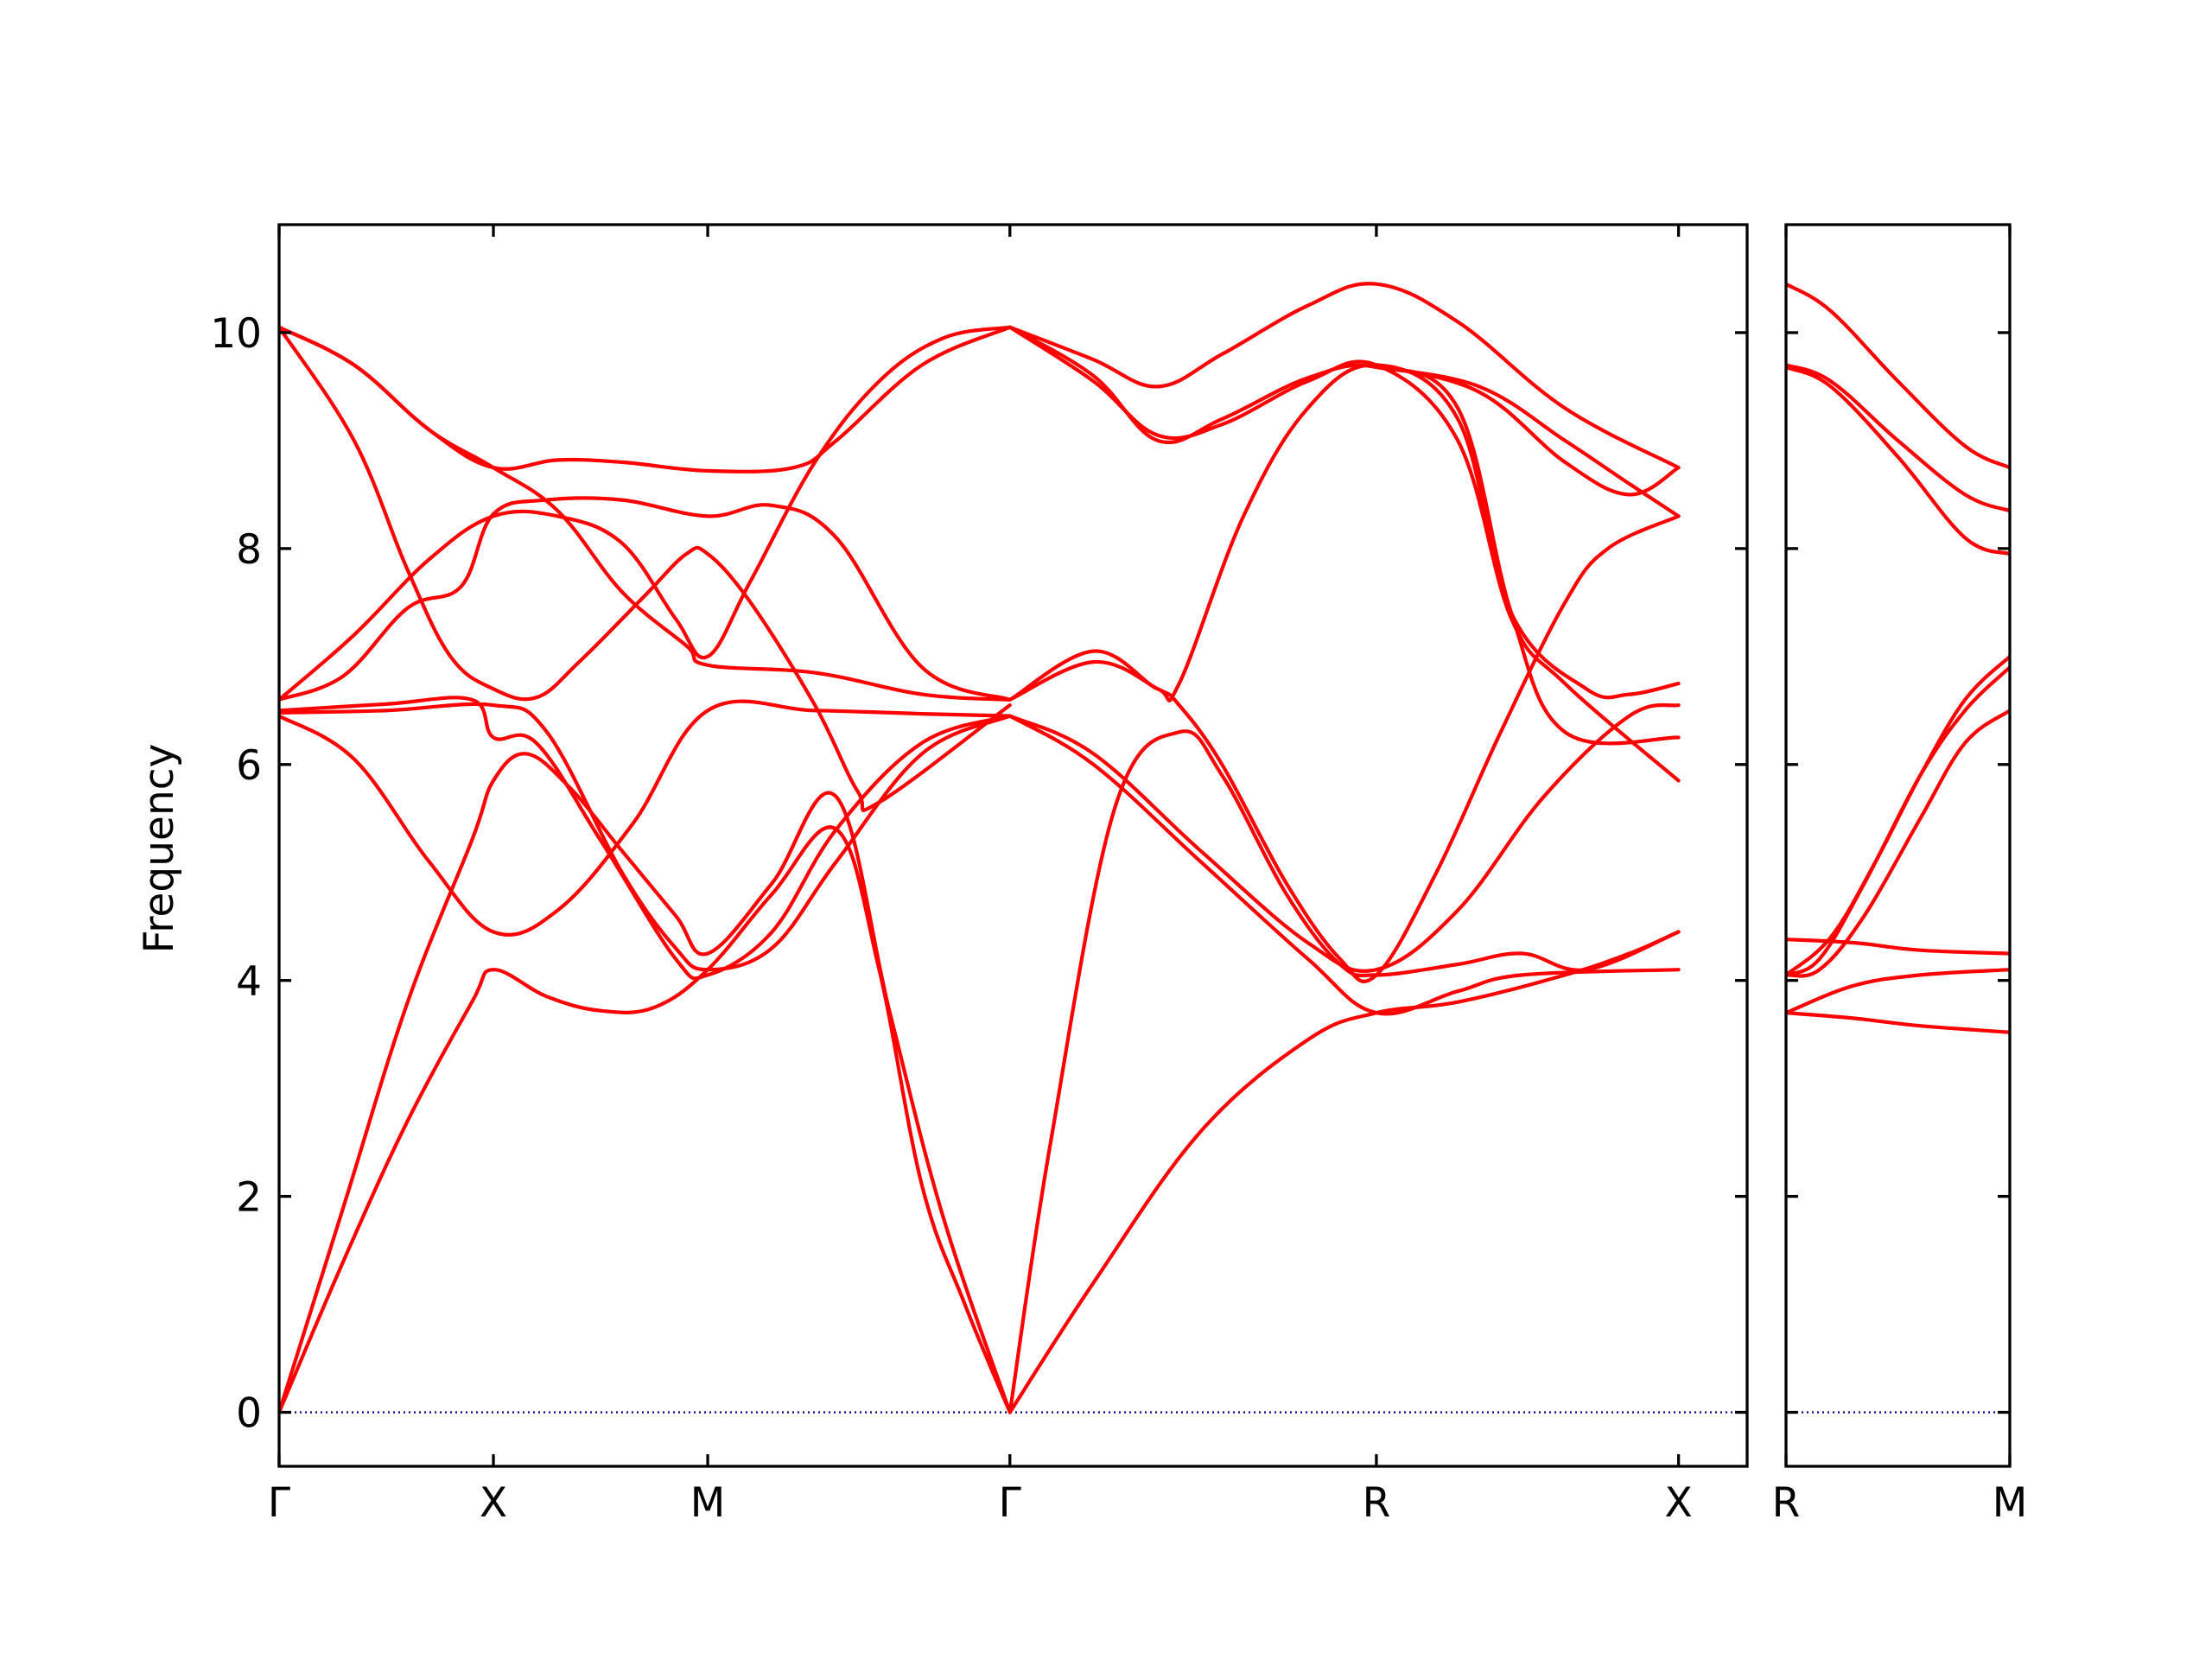 The height and width of the screenshot is (1659, 2212). Describe the element at coordinates (236, 334) in the screenshot. I see `y-tick-label: 10` at that location.